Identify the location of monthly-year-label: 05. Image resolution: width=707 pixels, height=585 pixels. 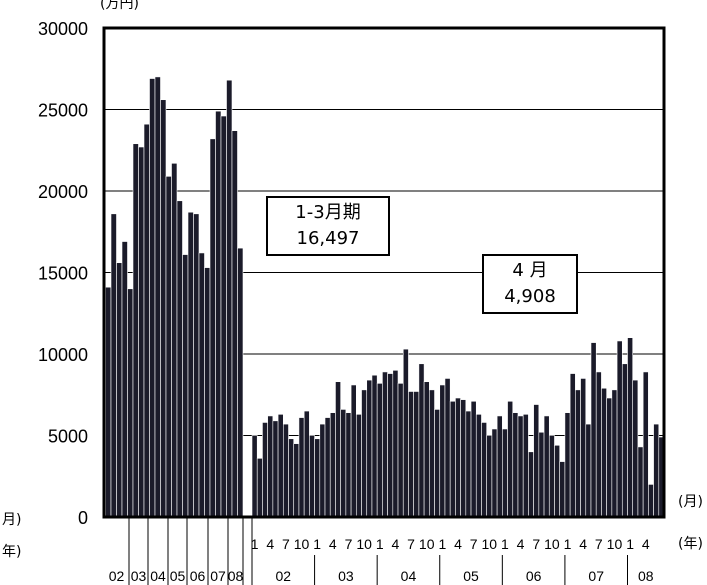
(471, 576).